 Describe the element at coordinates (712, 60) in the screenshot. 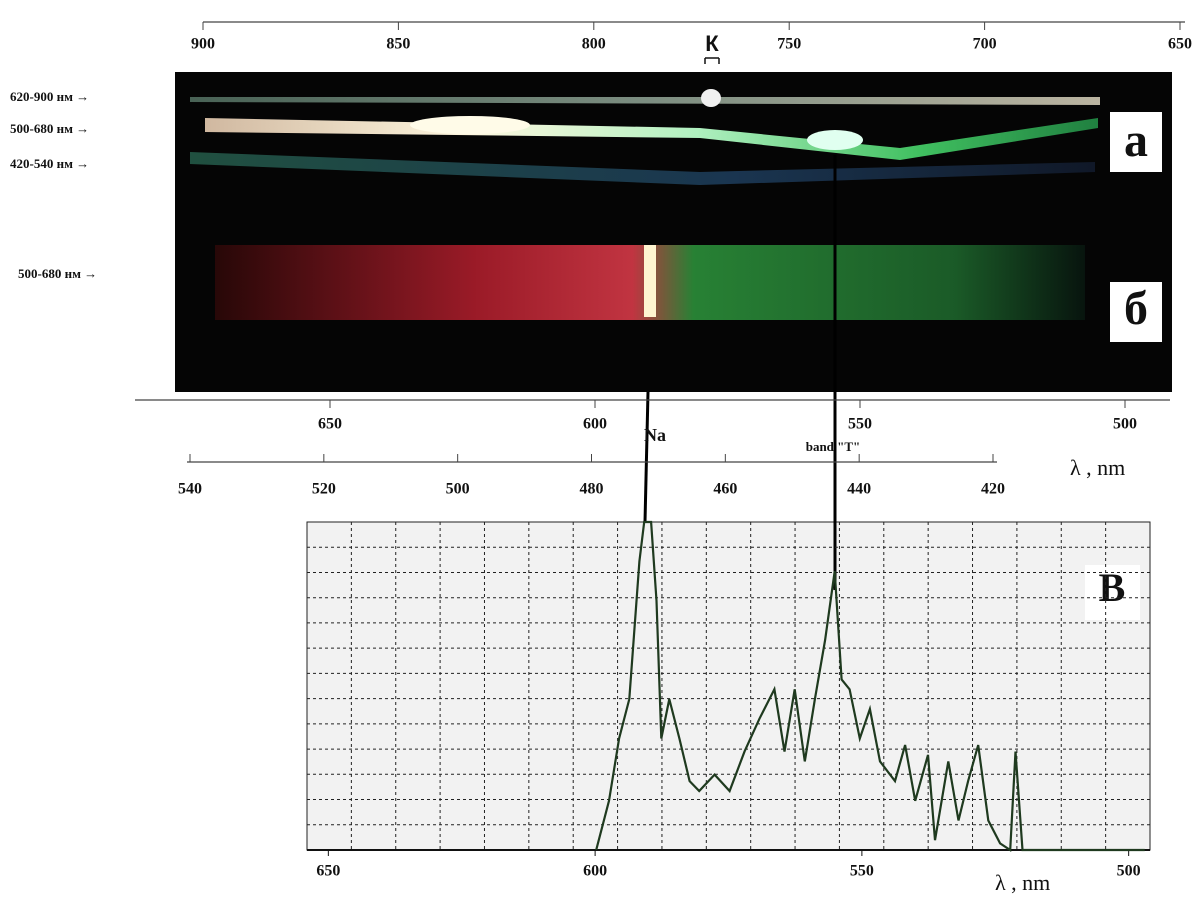

I see `k-bracket` at that location.